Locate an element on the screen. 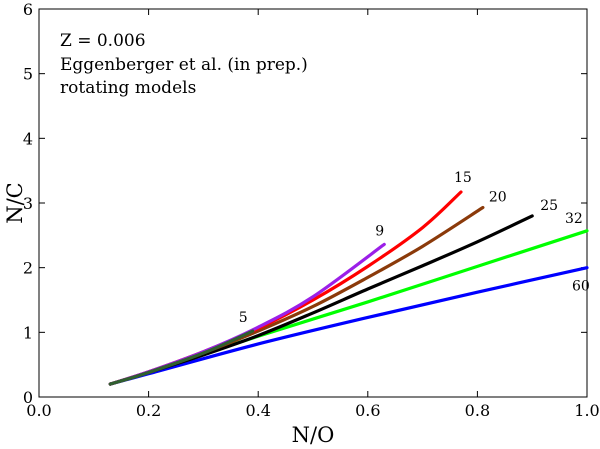  x-tick-label: 0.8 is located at coordinates (477, 410).